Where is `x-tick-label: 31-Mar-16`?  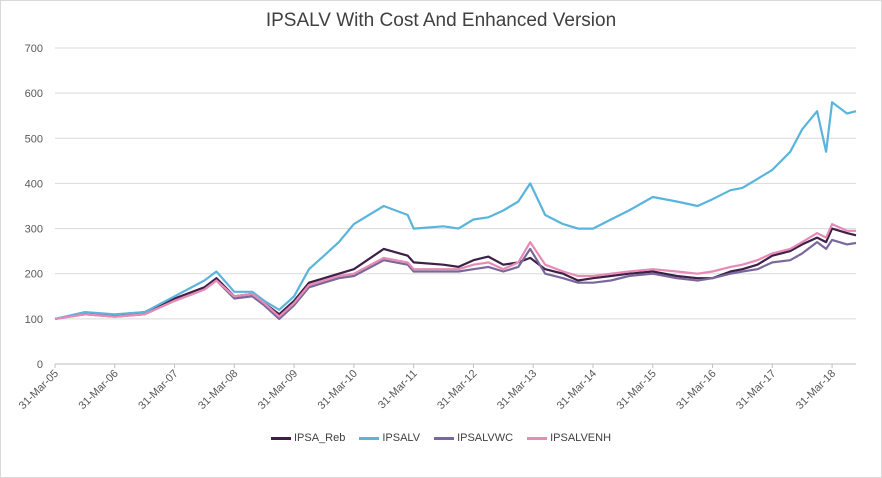 x-tick-label: 31-Mar-16 is located at coordinates (696, 390).